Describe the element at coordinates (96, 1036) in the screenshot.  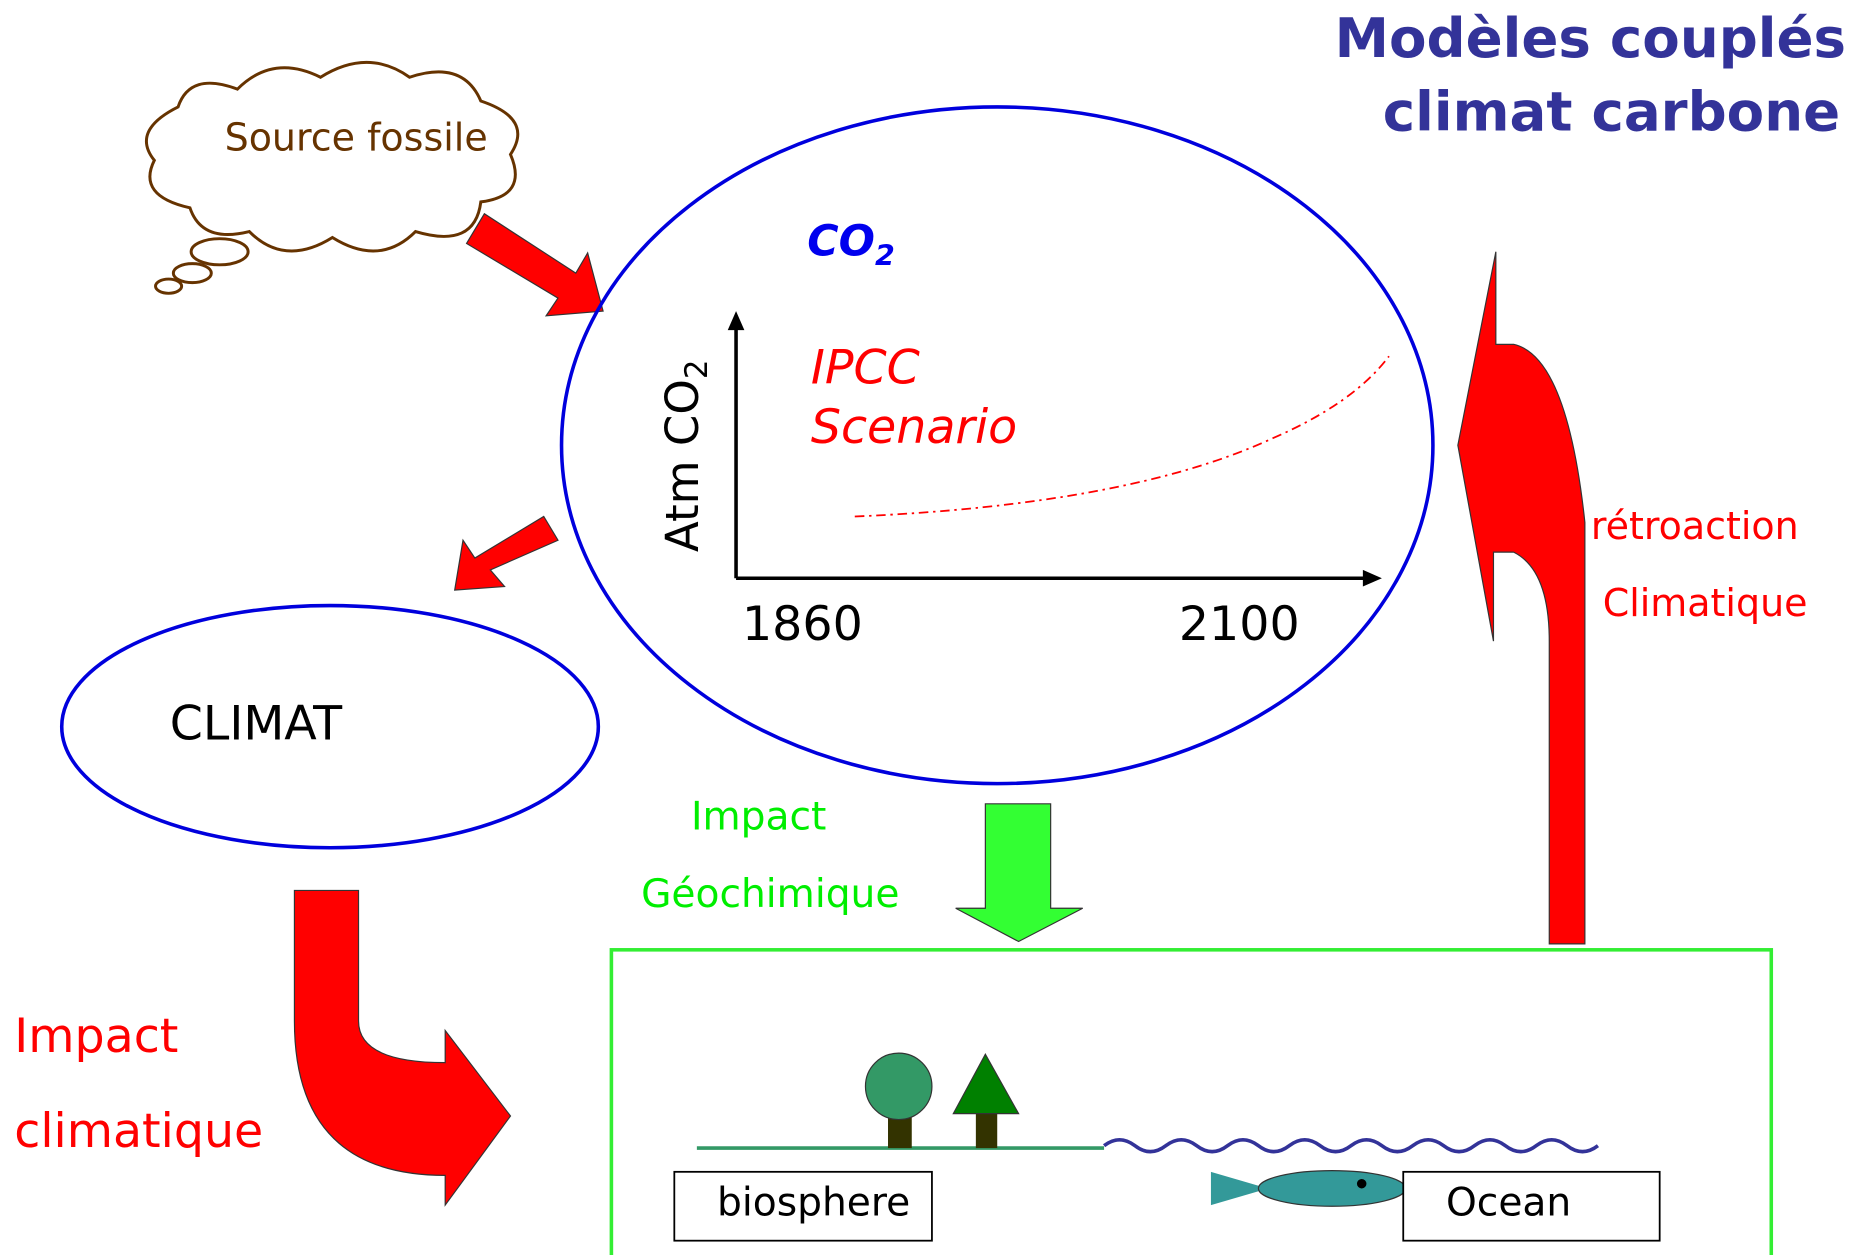
I see `impact-label: Impact` at that location.